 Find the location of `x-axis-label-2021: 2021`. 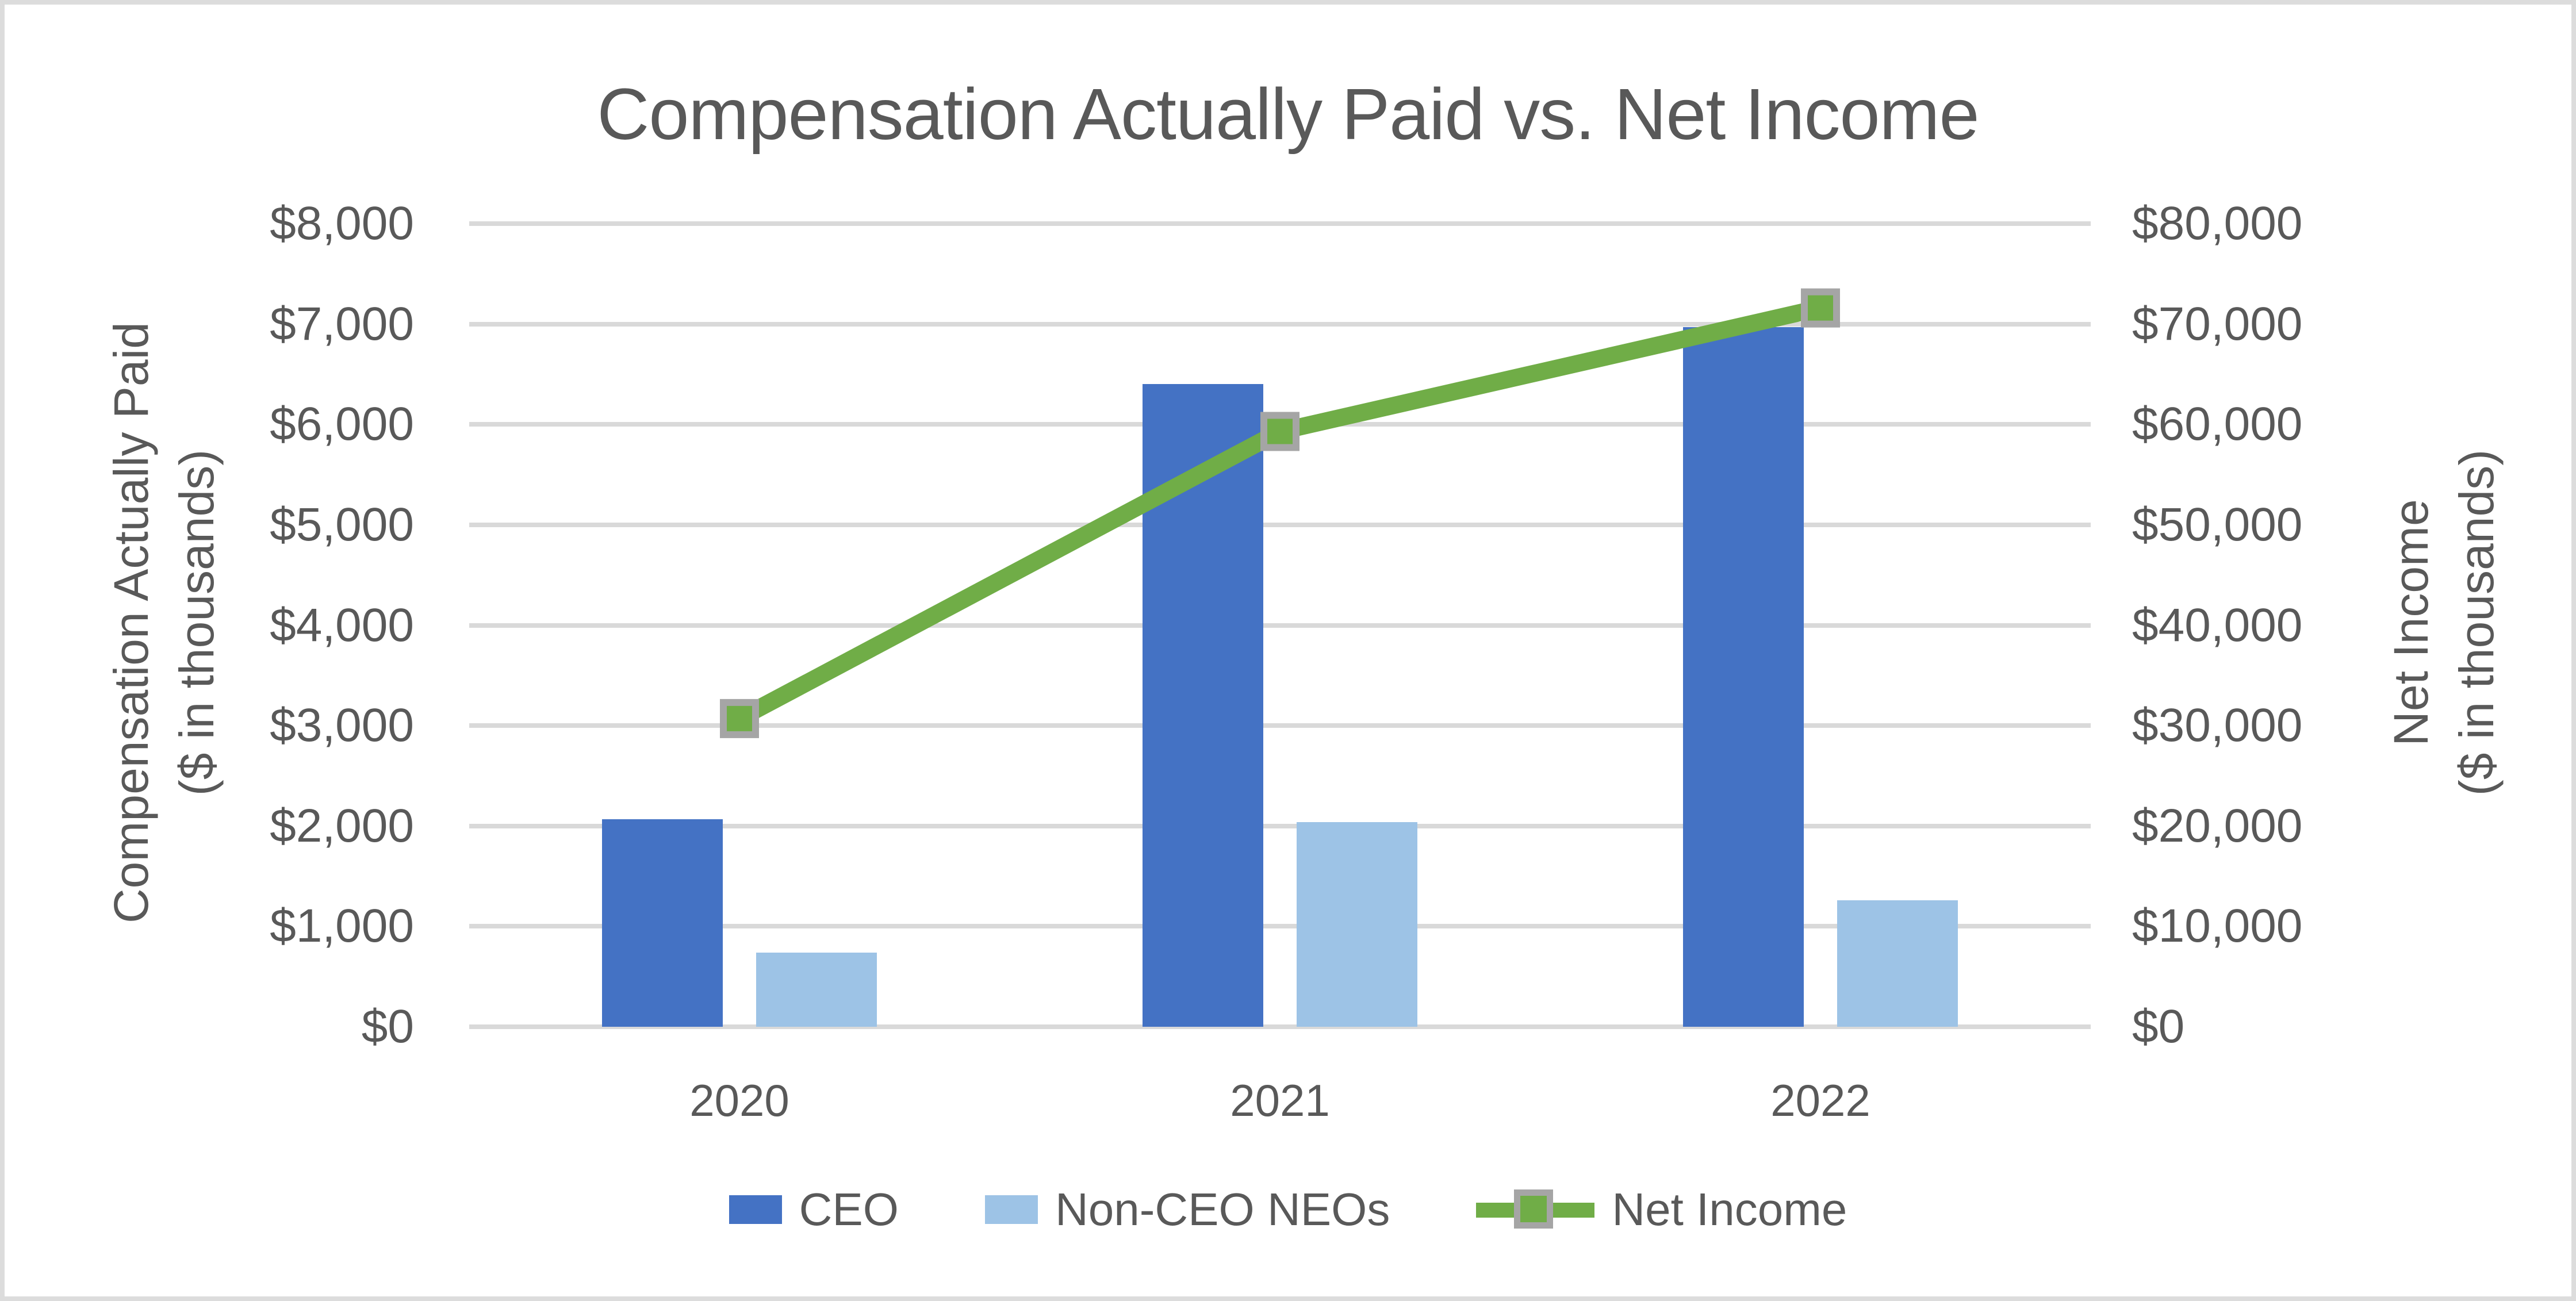

x-axis-label-2021: 2021 is located at coordinates (1280, 1100).